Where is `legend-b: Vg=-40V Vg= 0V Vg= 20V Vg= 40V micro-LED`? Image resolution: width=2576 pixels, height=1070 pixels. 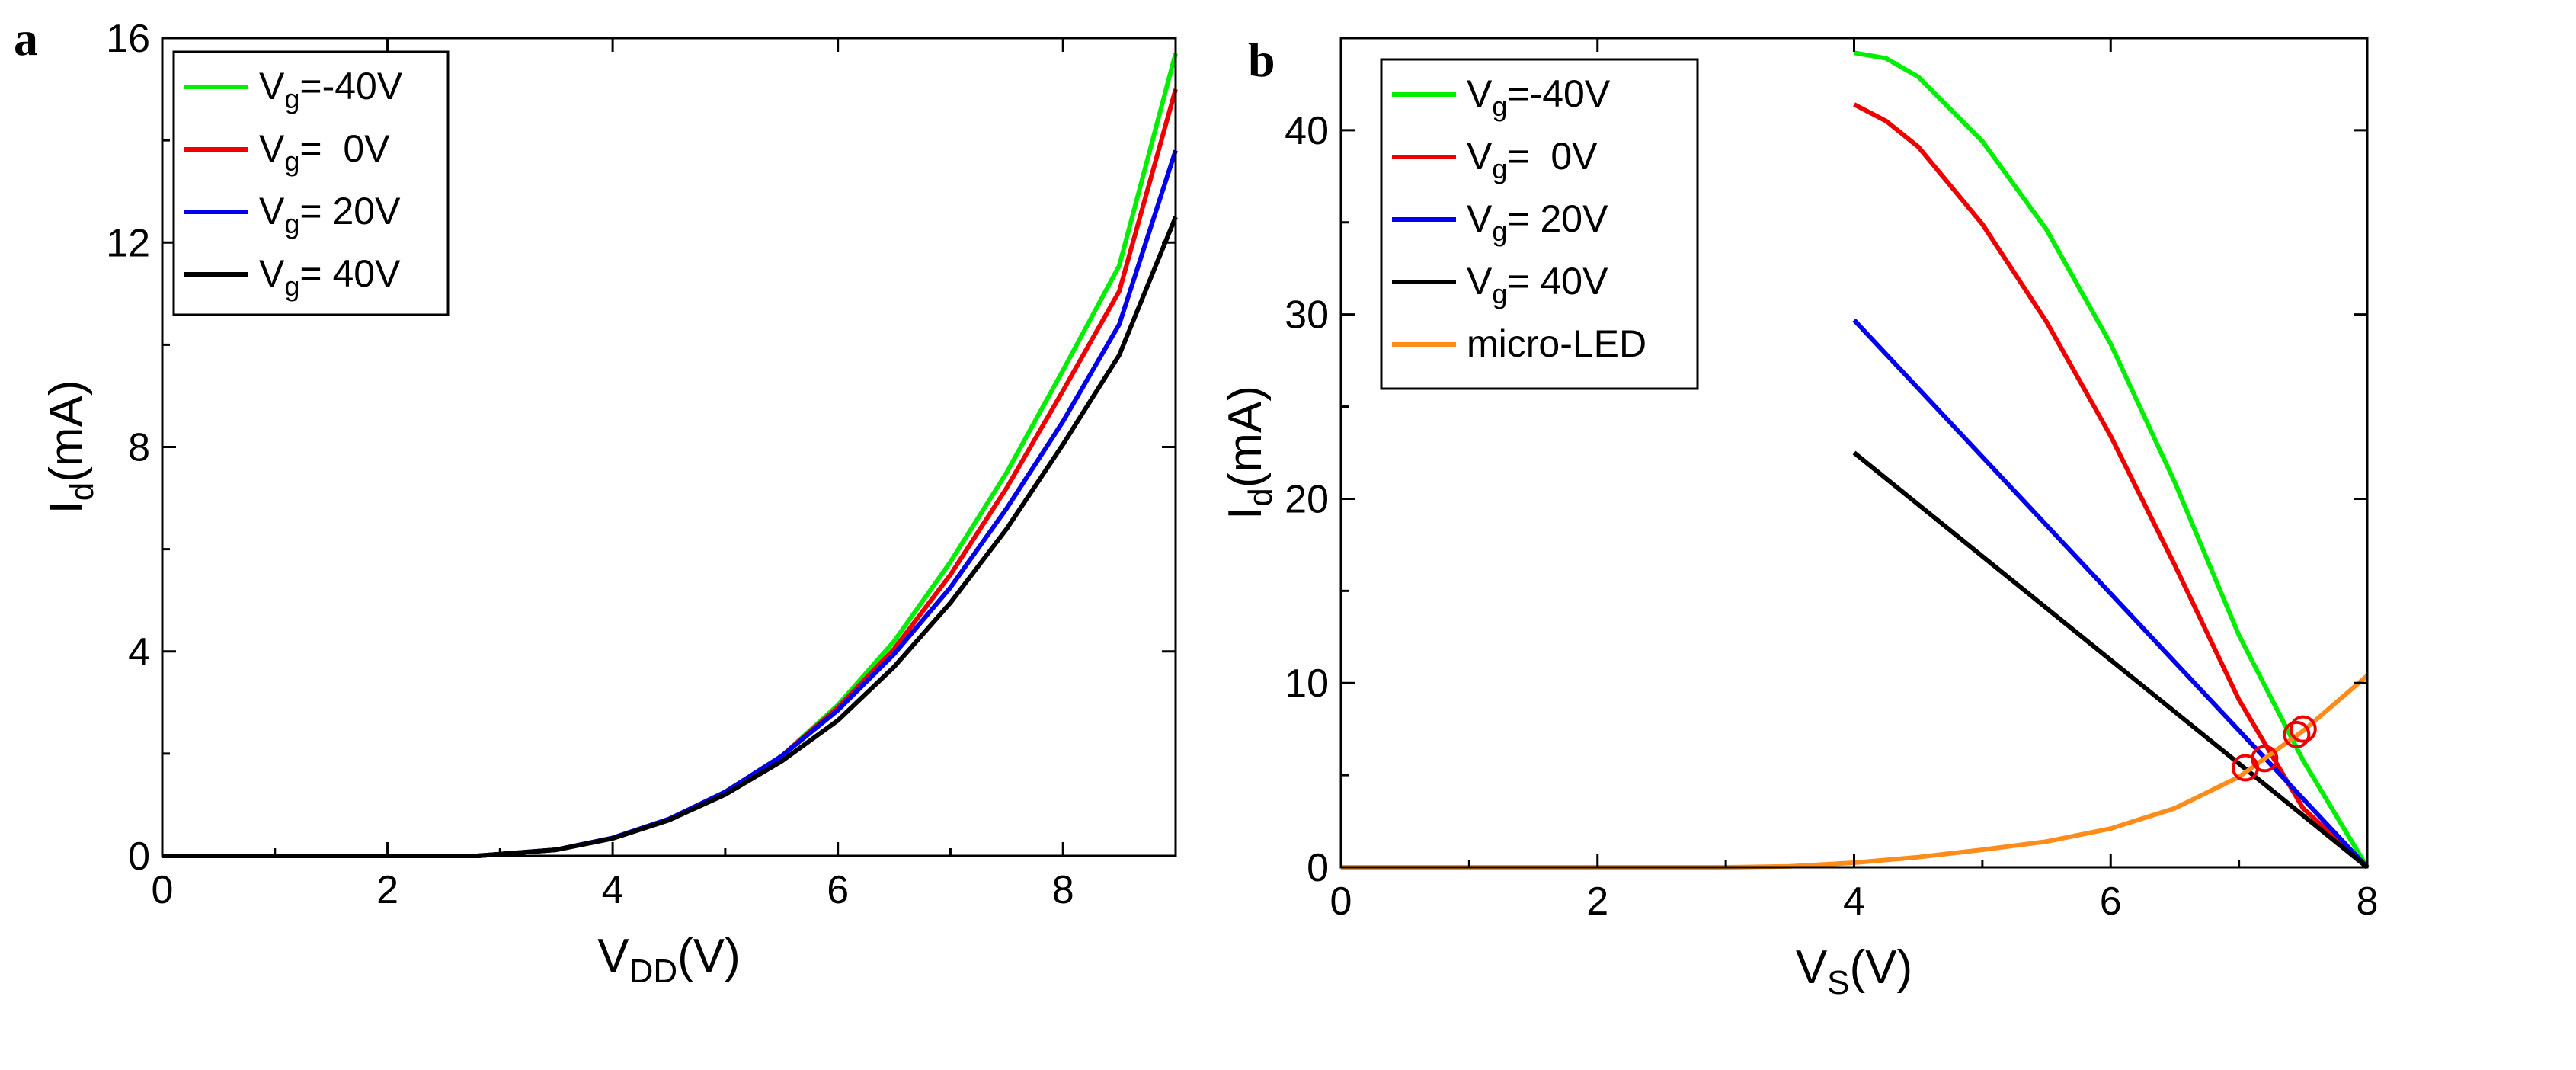 legend-b: Vg=-40V Vg= 0V Vg= 20V Vg= 40V micro-LED is located at coordinates (1539, 224).